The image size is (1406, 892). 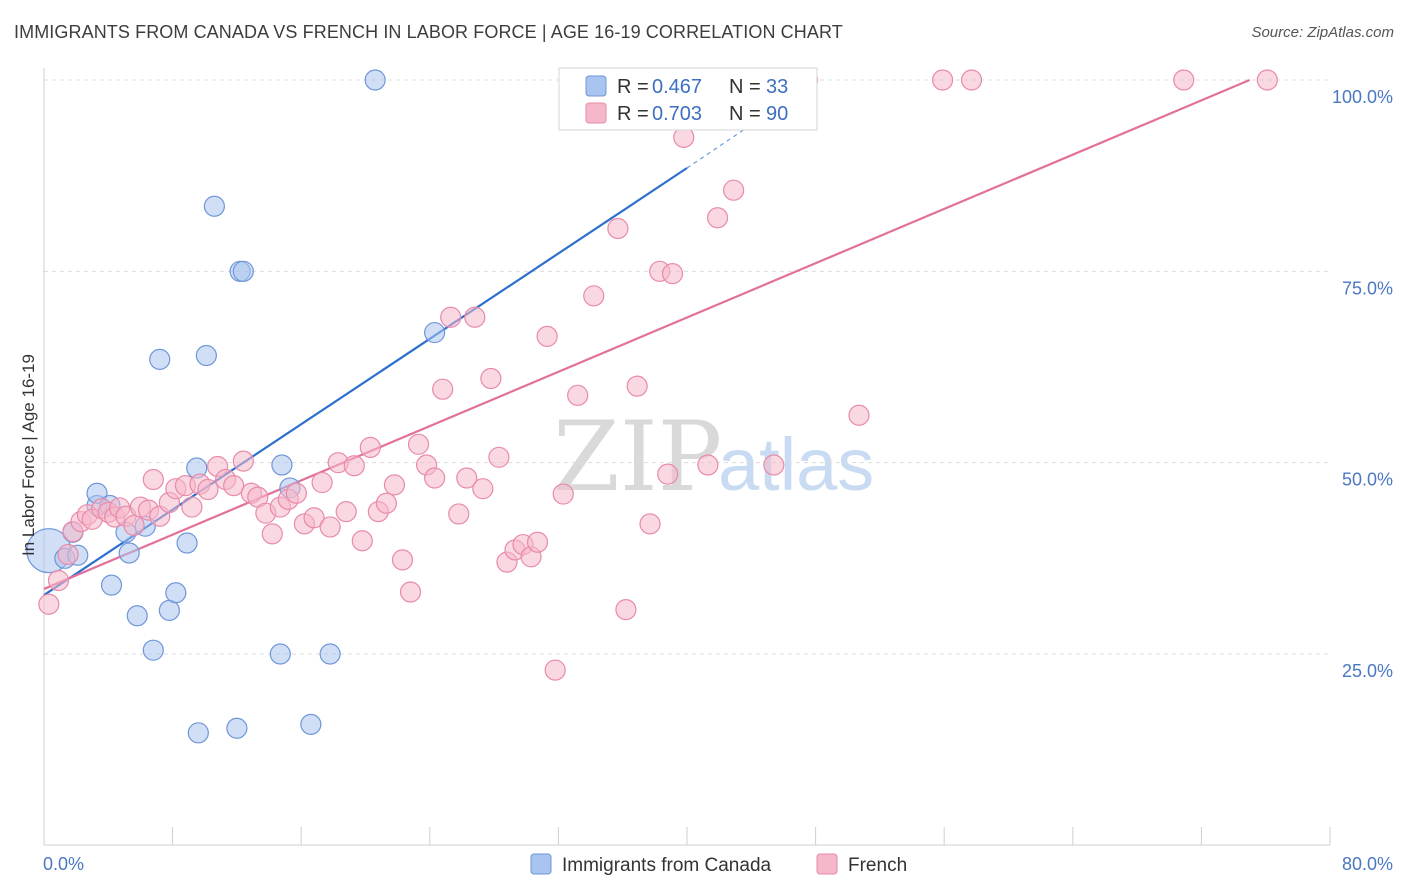 I want to click on legend-row-french: R = 0.703 N = 90, so click(x=702, y=114).